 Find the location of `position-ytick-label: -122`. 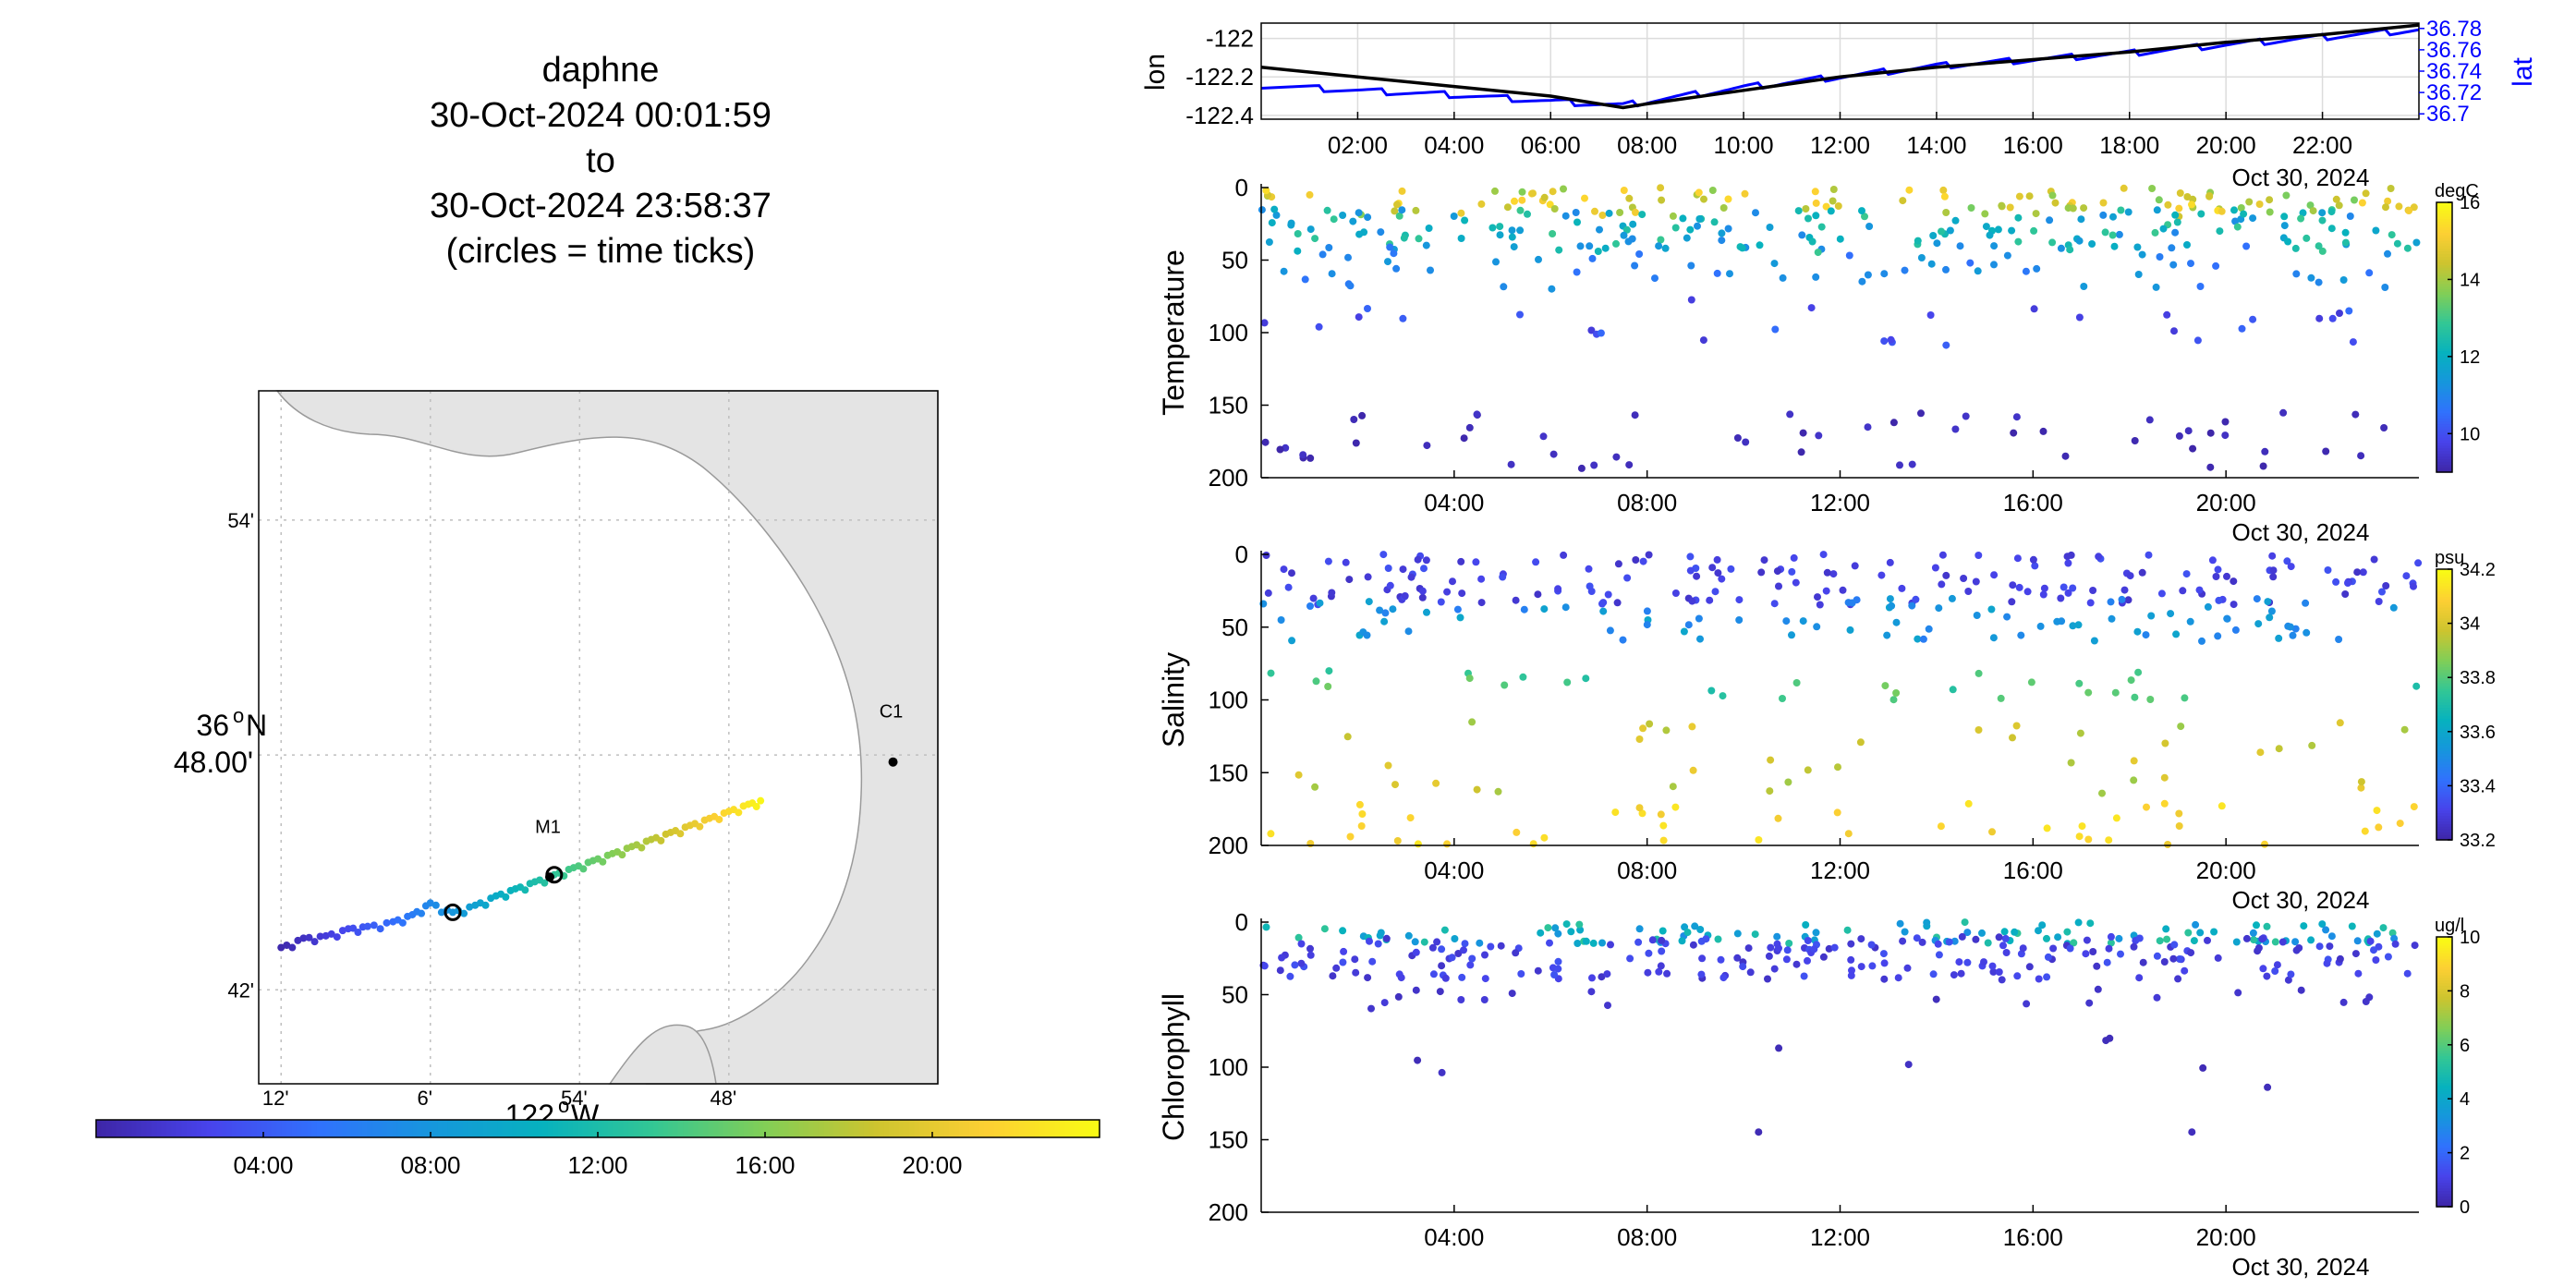

position-ytick-label: -122 is located at coordinates (1230, 39).